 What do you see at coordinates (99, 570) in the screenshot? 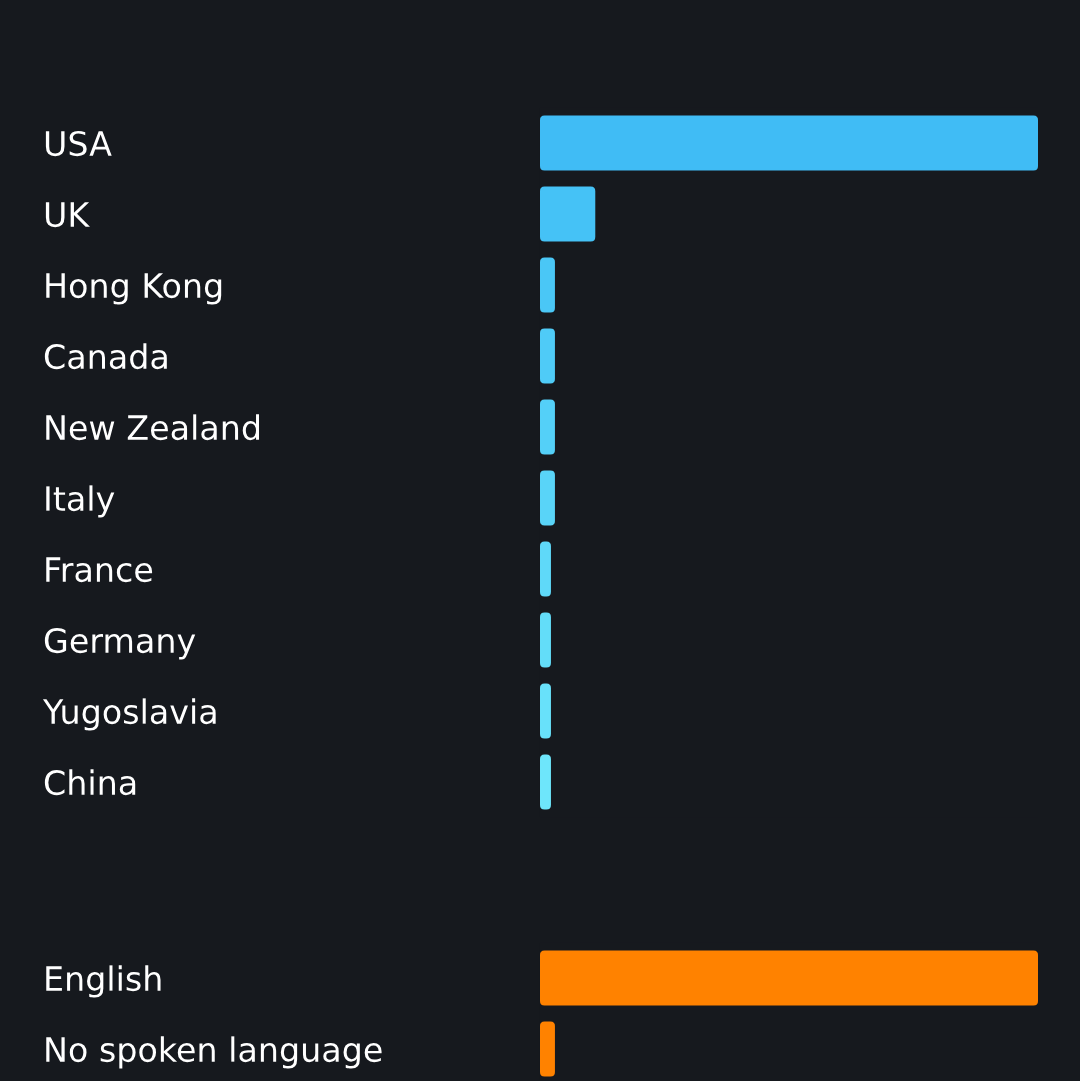
I see `y-tick-label: France` at bounding box center [99, 570].